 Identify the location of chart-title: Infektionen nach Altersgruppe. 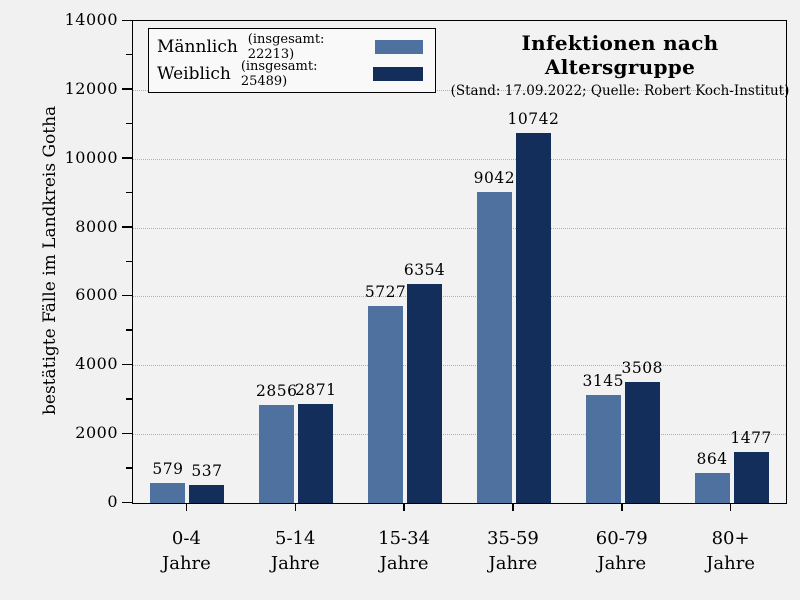
(620, 55).